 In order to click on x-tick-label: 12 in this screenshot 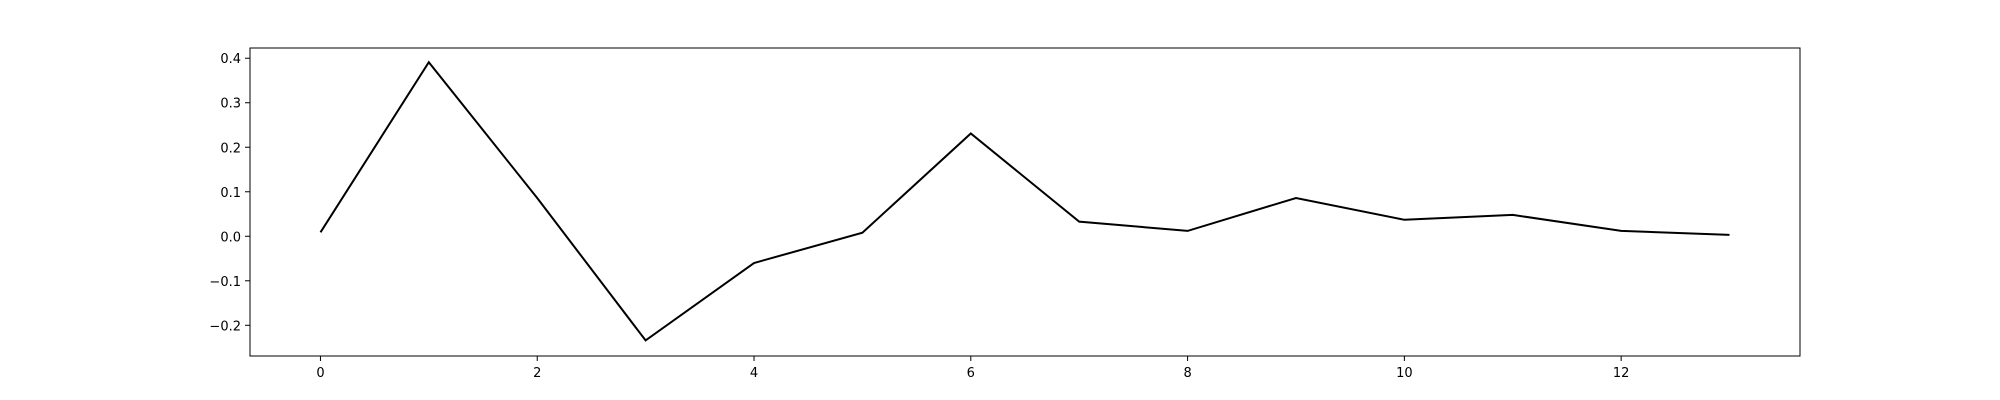, I will do `click(1621, 373)`.